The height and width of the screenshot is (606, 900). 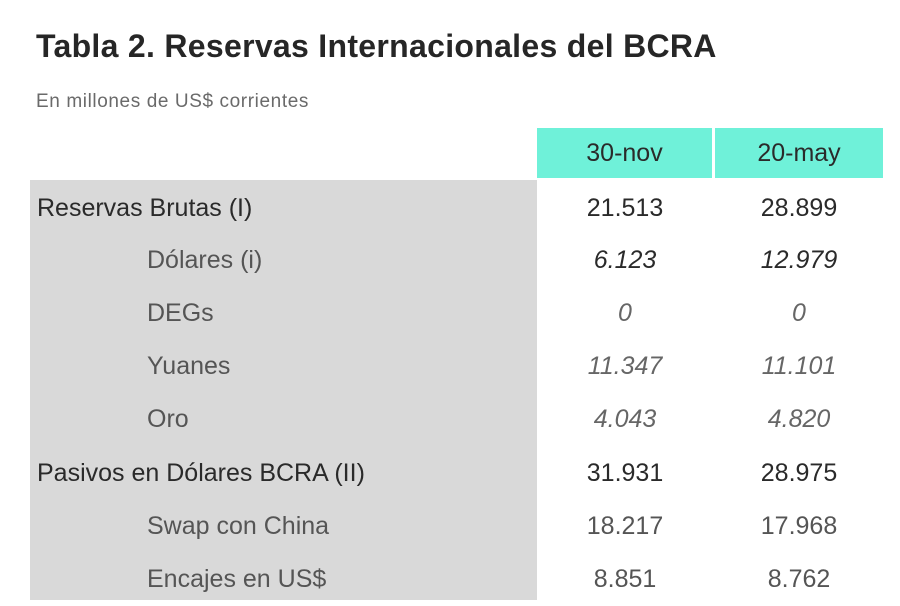 I want to click on row-label: Oro, so click(x=168, y=419).